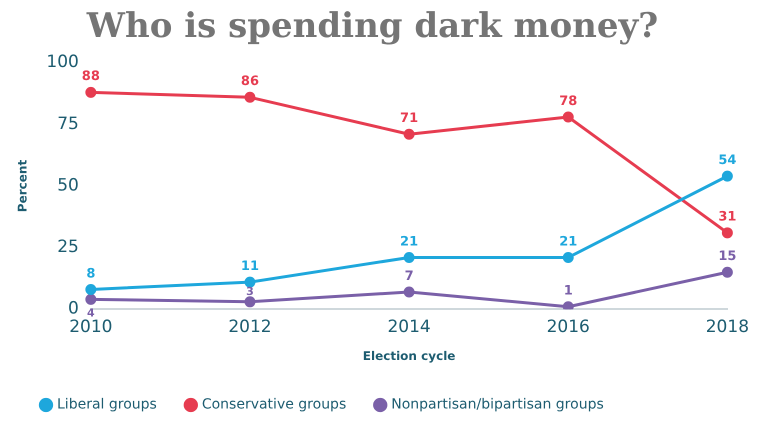 The image size is (765, 430). Describe the element at coordinates (107, 404) in the screenshot. I see `legend-label: Liberal groups` at that location.